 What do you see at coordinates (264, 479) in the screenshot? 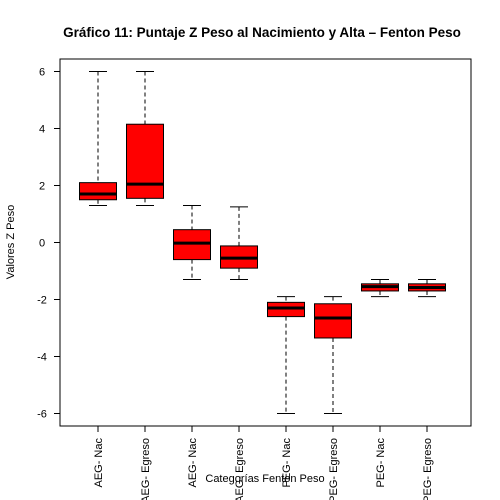
I see `x-axis-label: Categorías Fenton Peso` at bounding box center [264, 479].